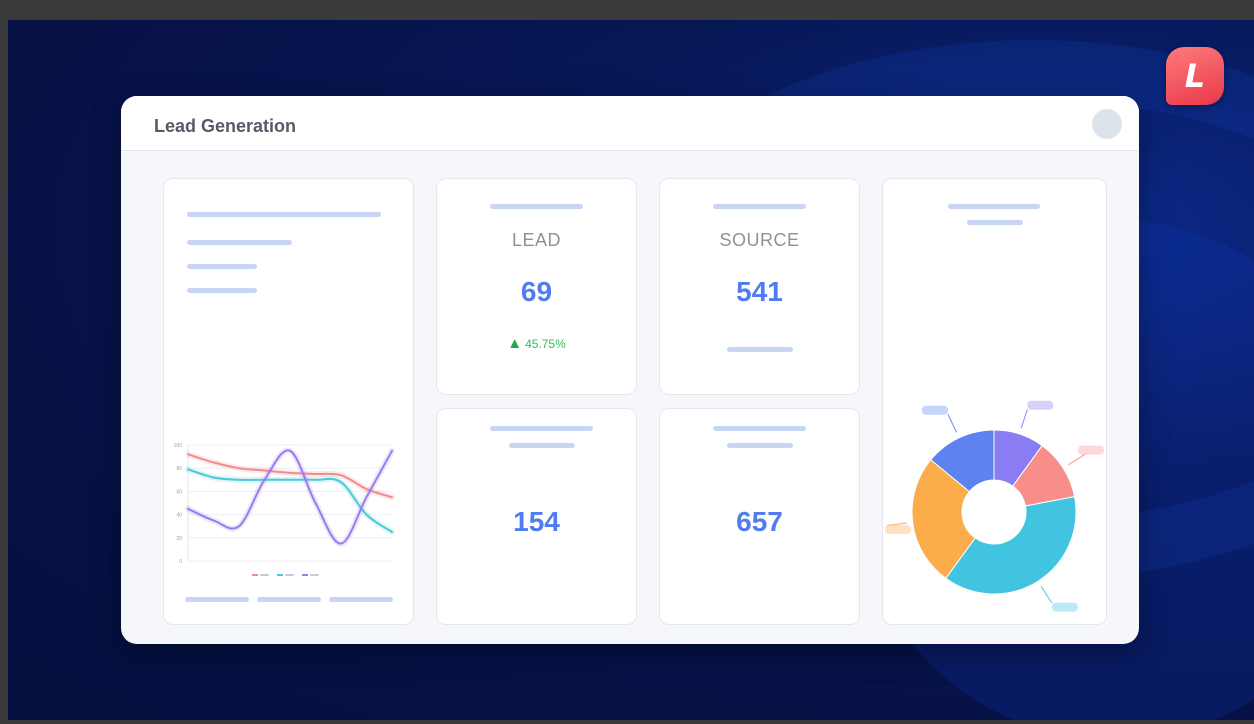 Image resolution: width=1254 pixels, height=724 pixels. What do you see at coordinates (759, 521) in the screenshot?
I see `metric-value: 657` at bounding box center [759, 521].